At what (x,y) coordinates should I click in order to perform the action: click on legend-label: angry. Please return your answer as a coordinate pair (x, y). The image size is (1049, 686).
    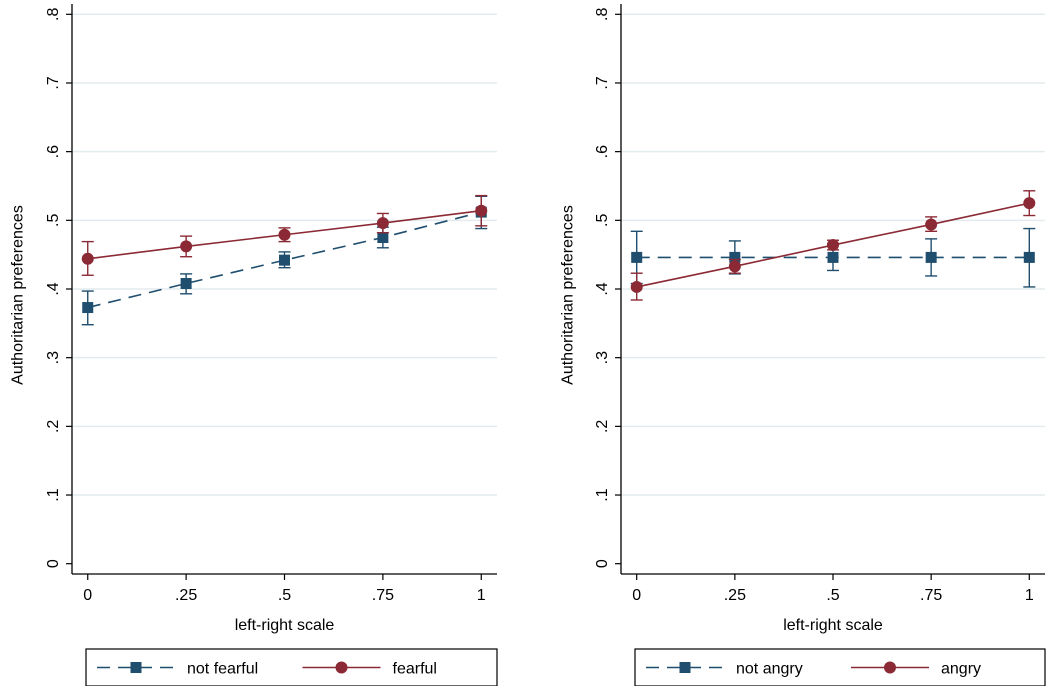
    Looking at the image, I should click on (961, 669).